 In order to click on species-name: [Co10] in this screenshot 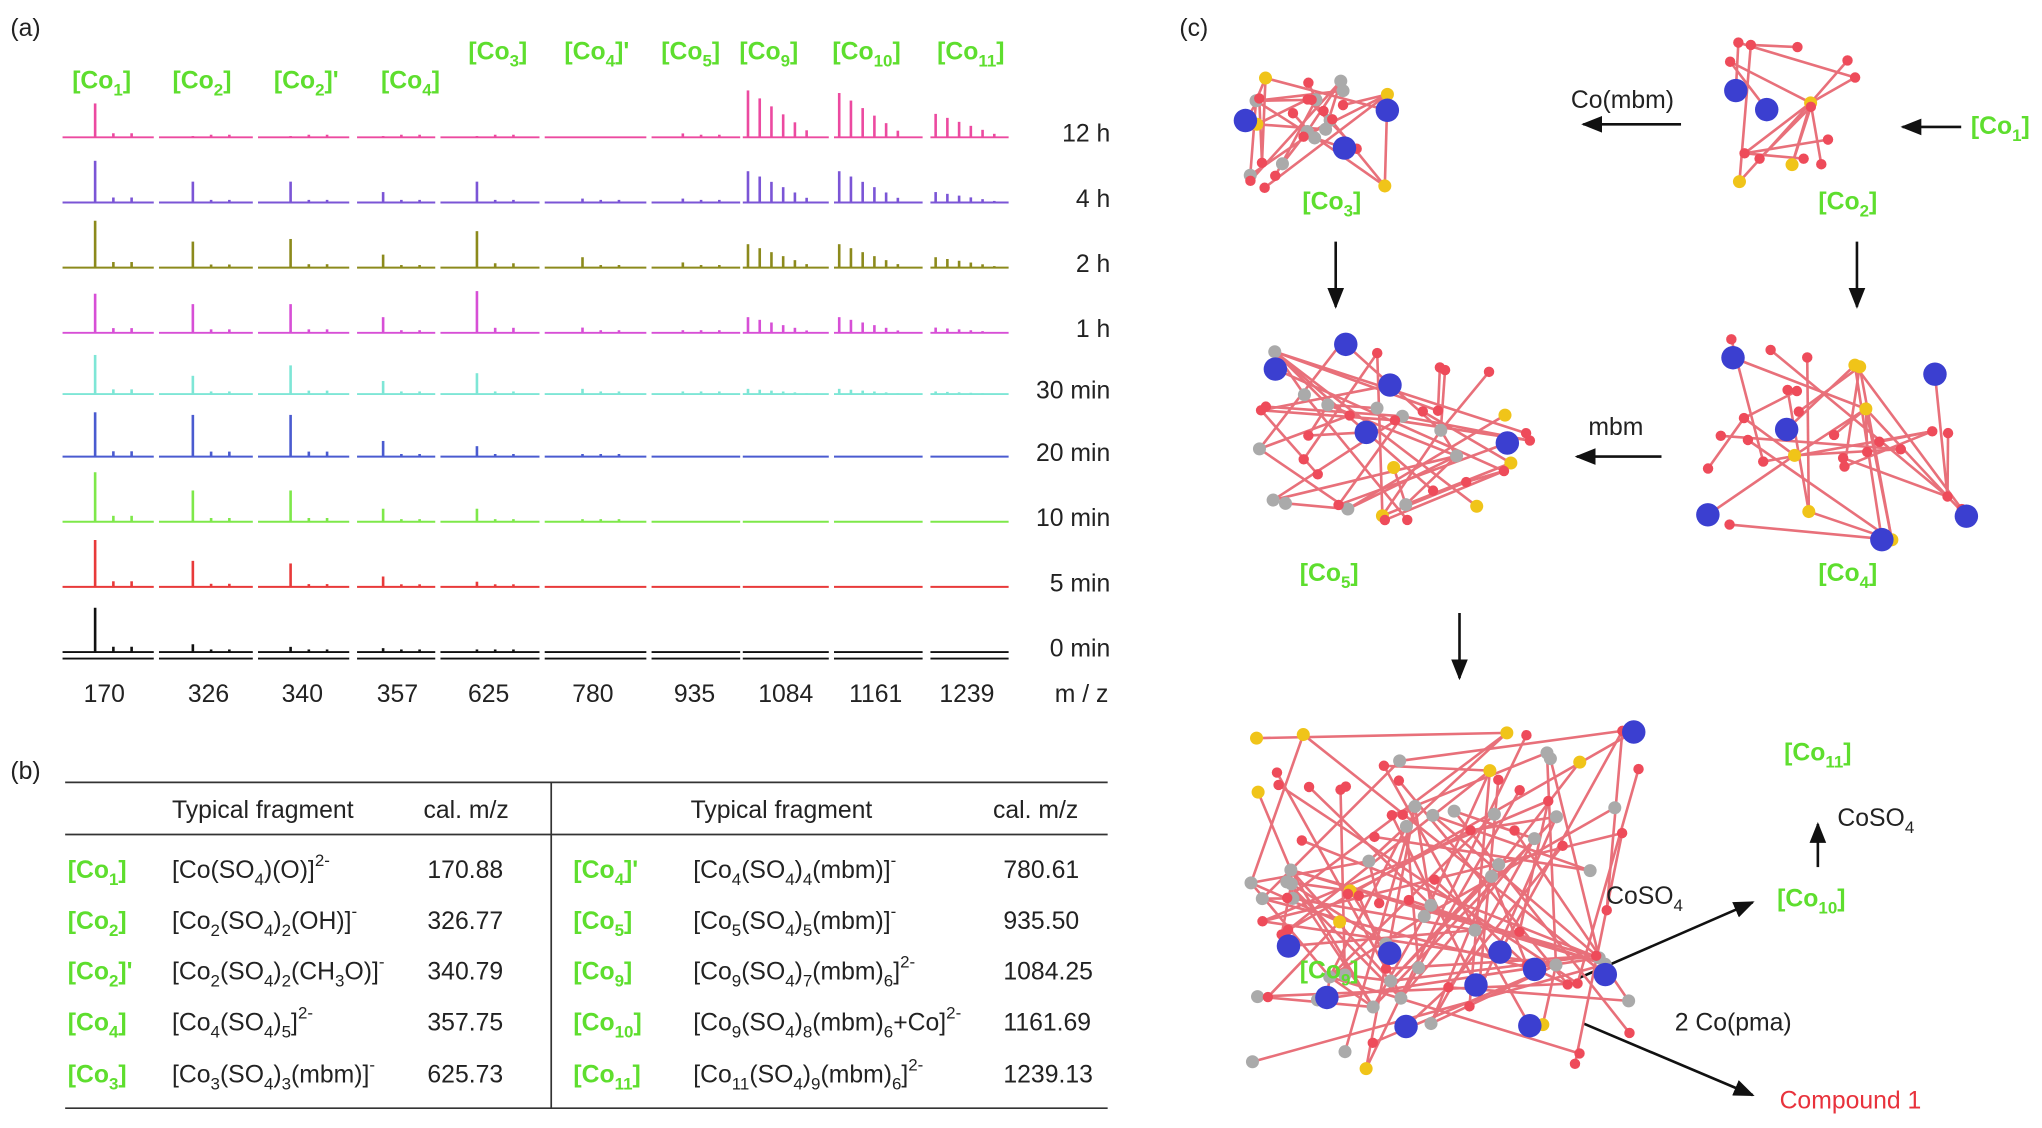, I will do `click(607, 1025)`.